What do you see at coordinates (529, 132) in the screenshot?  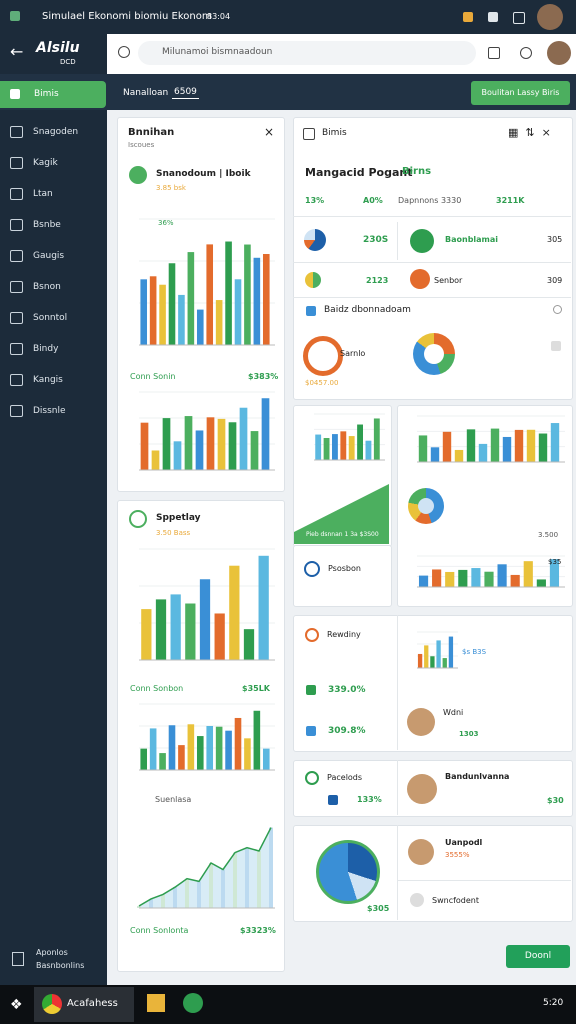 I see `panel-action: ▦ ⇅ ×` at bounding box center [529, 132].